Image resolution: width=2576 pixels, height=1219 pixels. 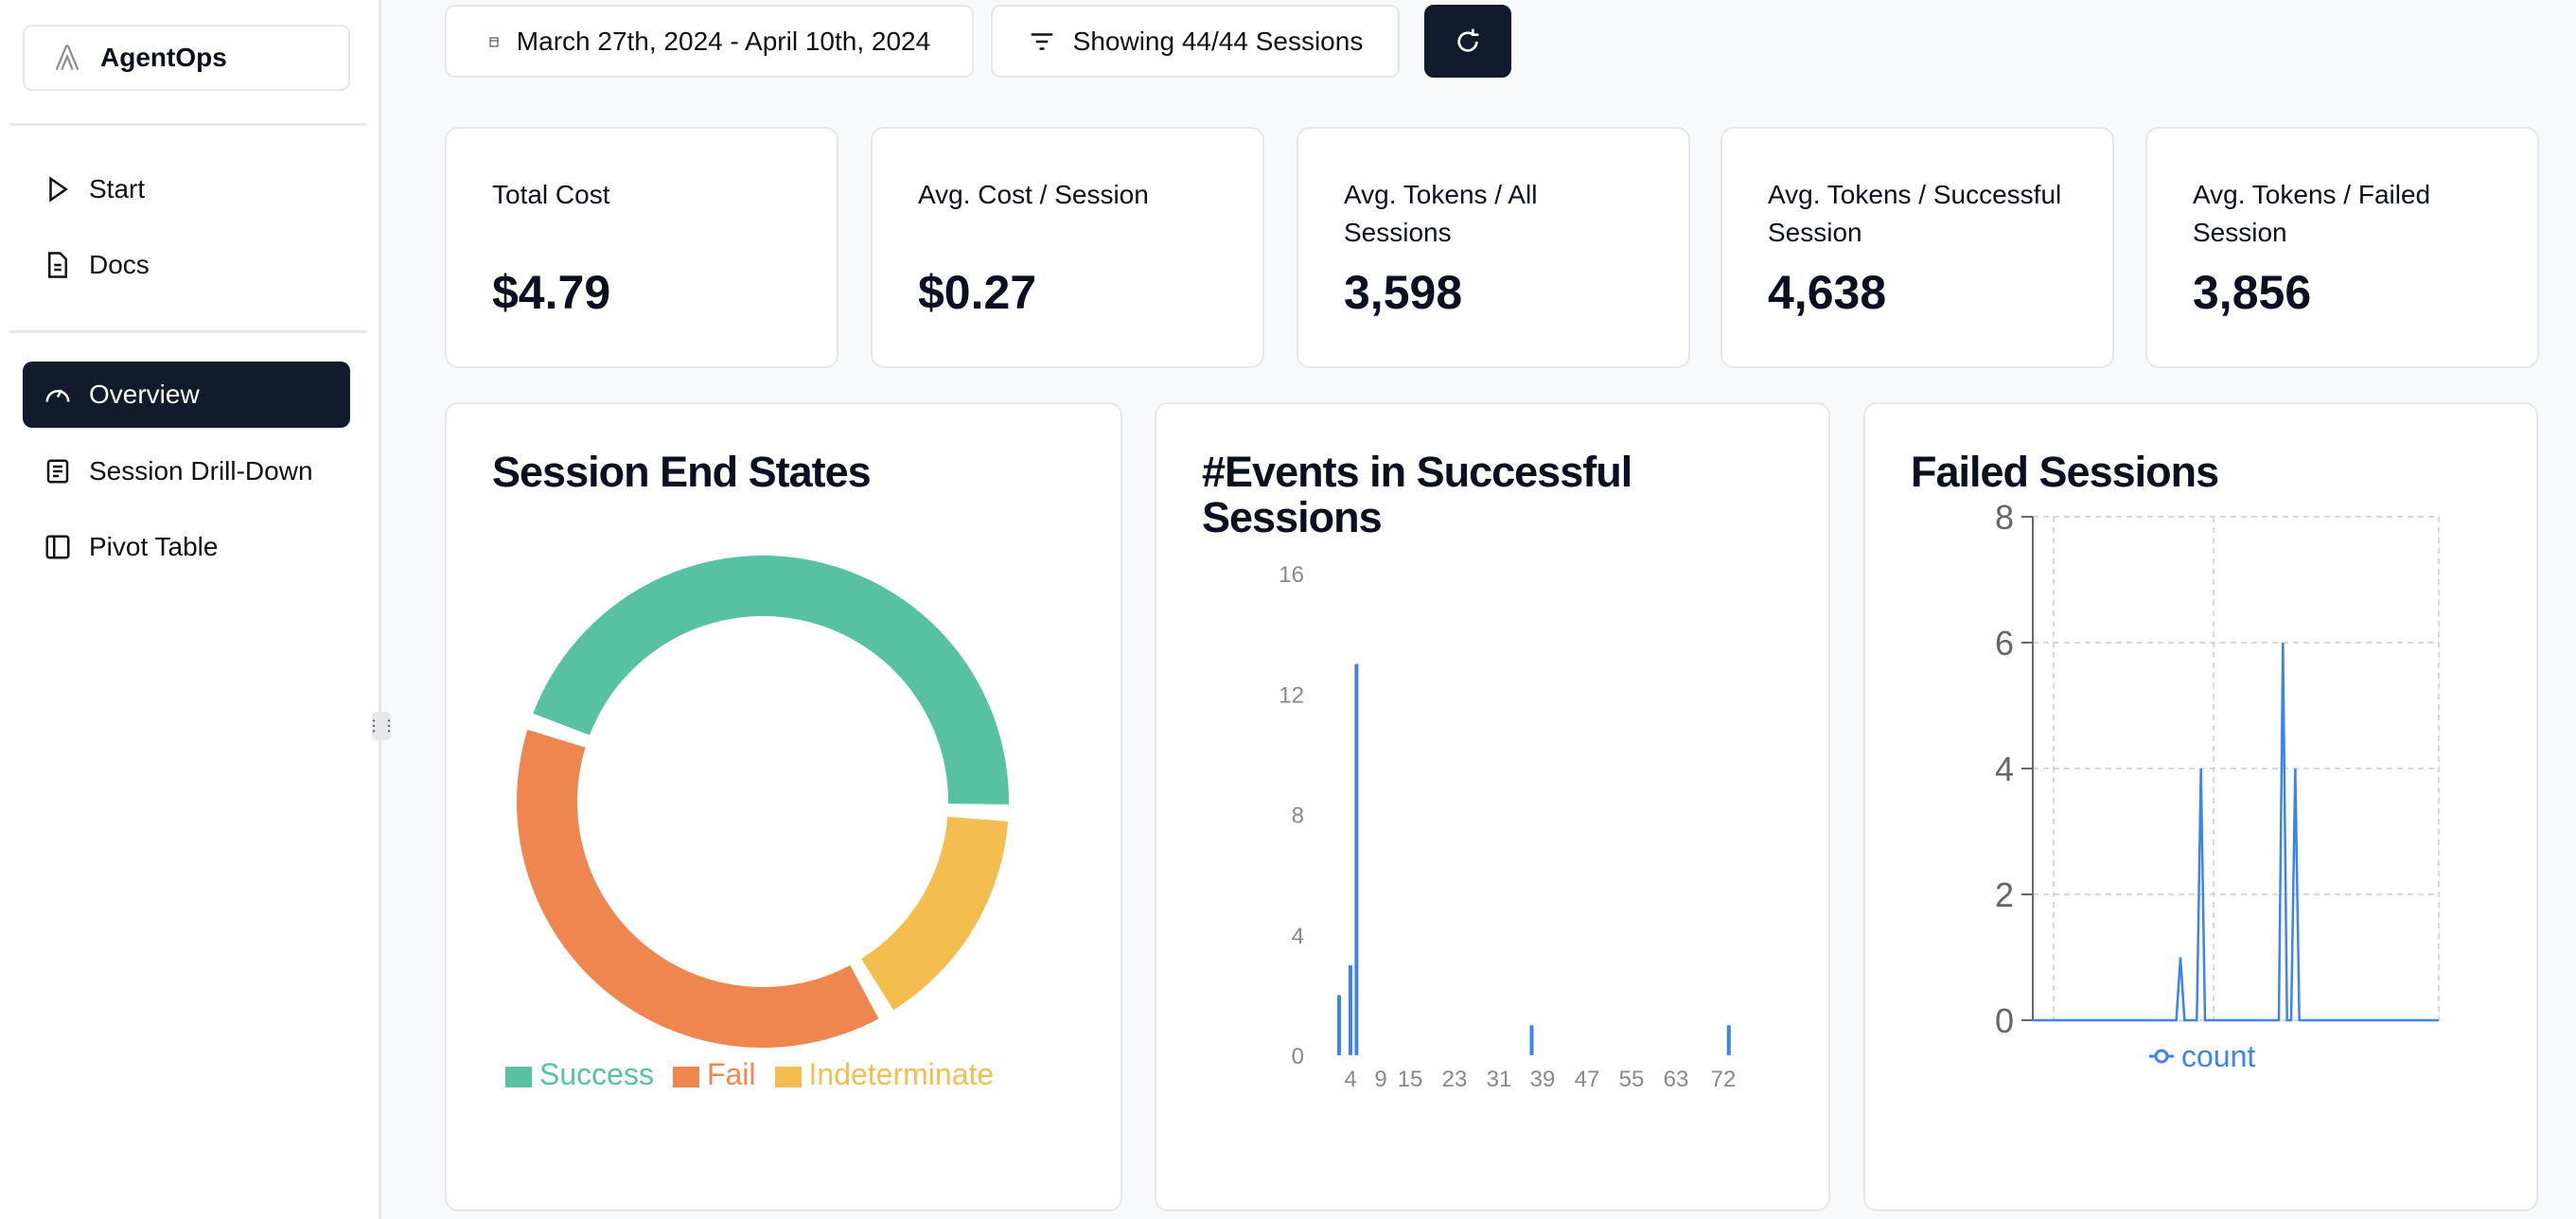 I want to click on x-tick-label: 23, so click(x=1455, y=1079).